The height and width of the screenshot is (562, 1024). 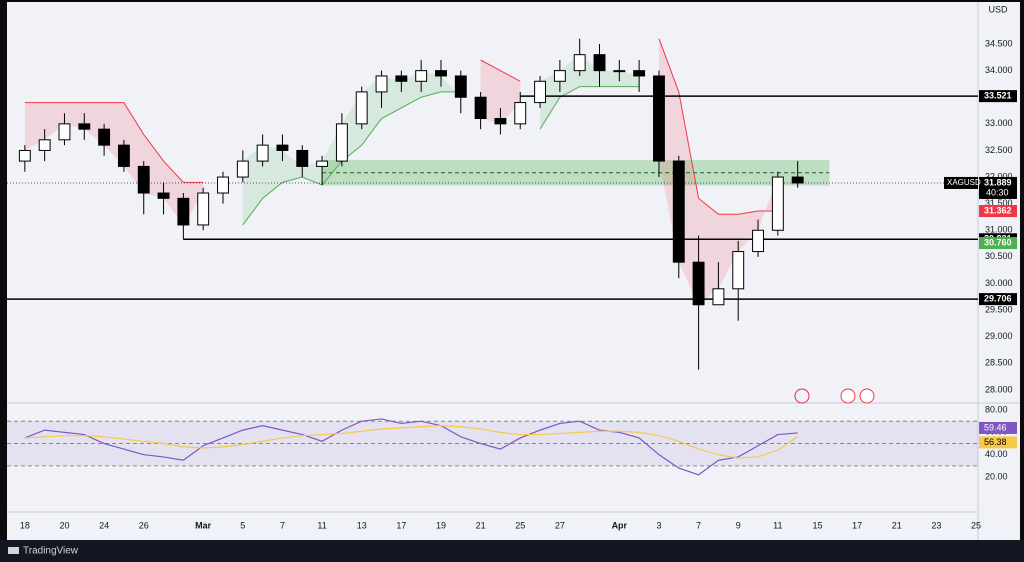 What do you see at coordinates (999, 230) in the screenshot?
I see `y-tick-label: 31.000` at bounding box center [999, 230].